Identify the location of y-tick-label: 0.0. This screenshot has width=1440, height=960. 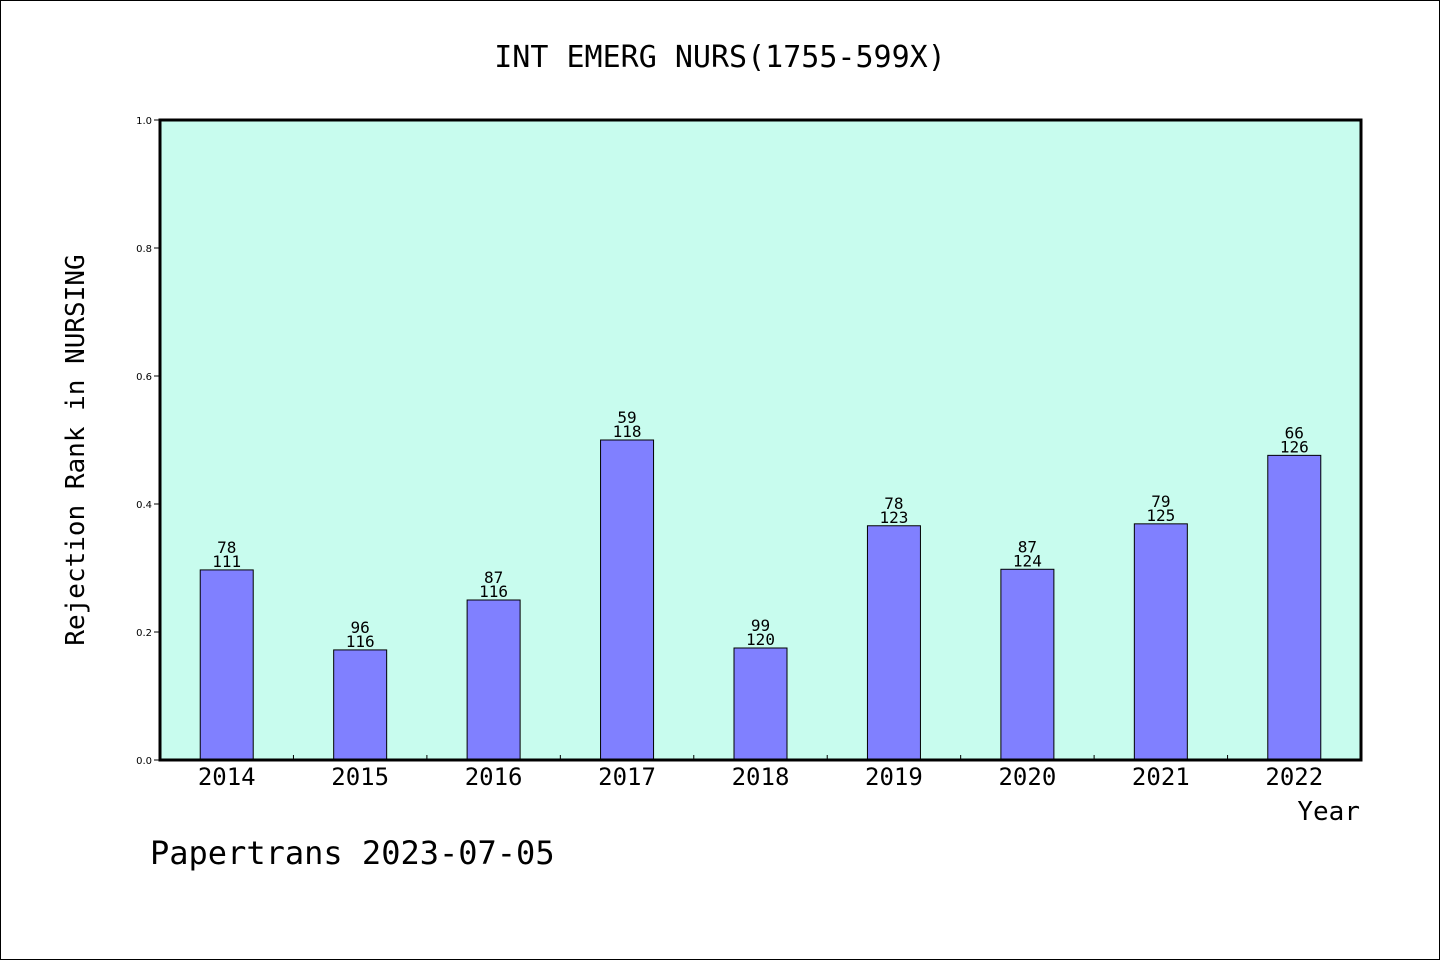
(144, 761).